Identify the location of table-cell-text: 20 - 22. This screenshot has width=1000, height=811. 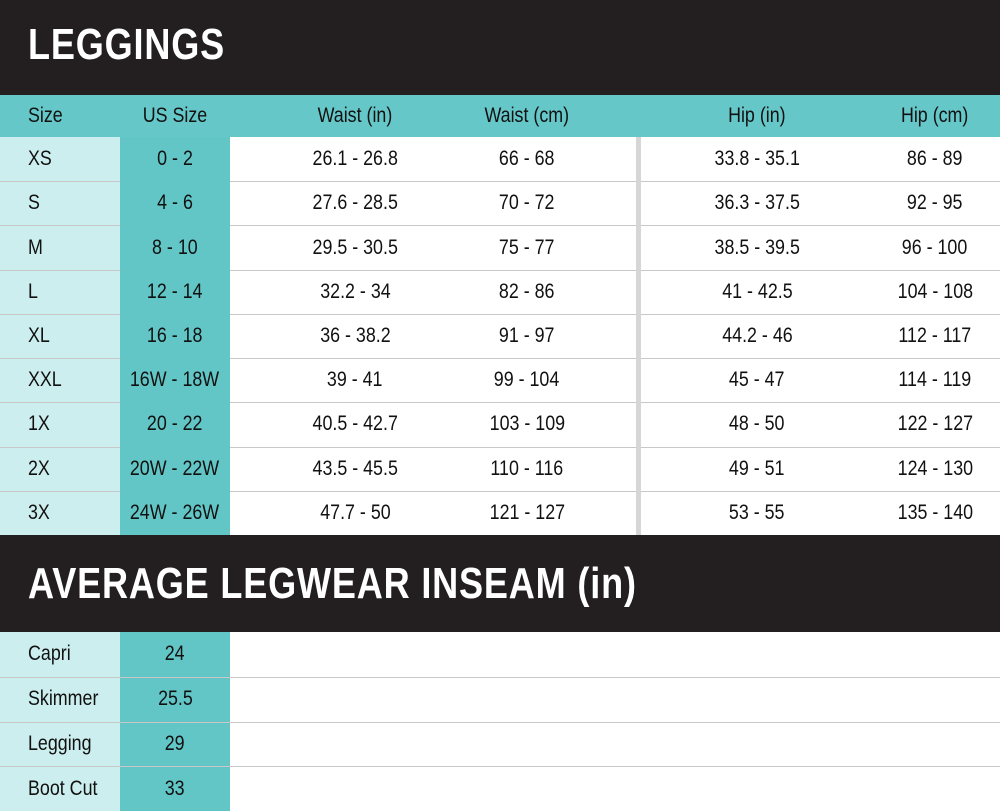
(175, 424).